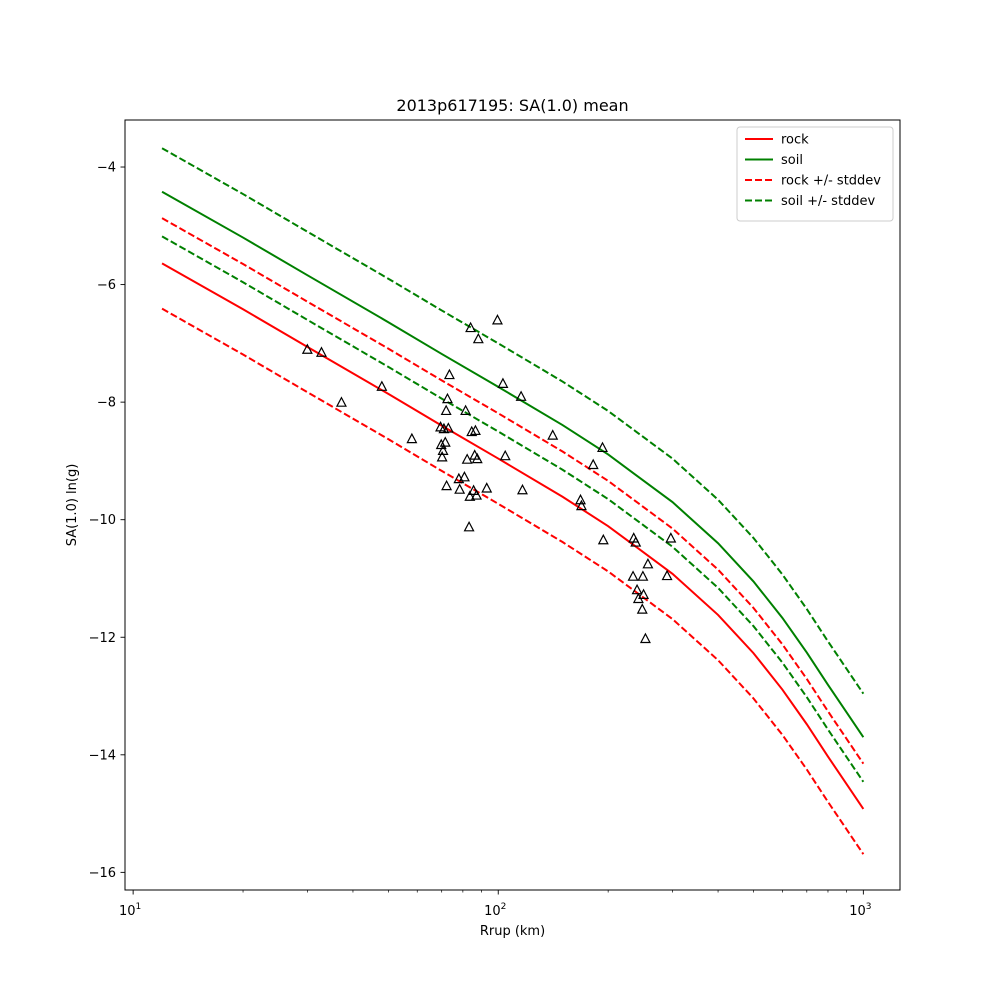 The image size is (1000, 1000). What do you see at coordinates (102, 755) in the screenshot?
I see `y-tick-label-5: −14` at bounding box center [102, 755].